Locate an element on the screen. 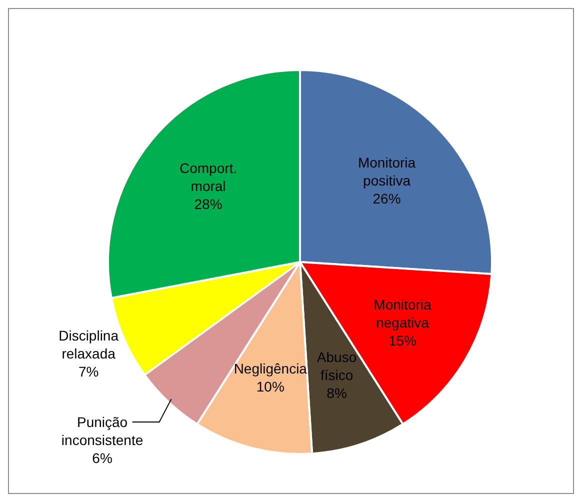 This screenshot has height=502, width=582. slice-label: Monitoria positiva is located at coordinates (387, 171).